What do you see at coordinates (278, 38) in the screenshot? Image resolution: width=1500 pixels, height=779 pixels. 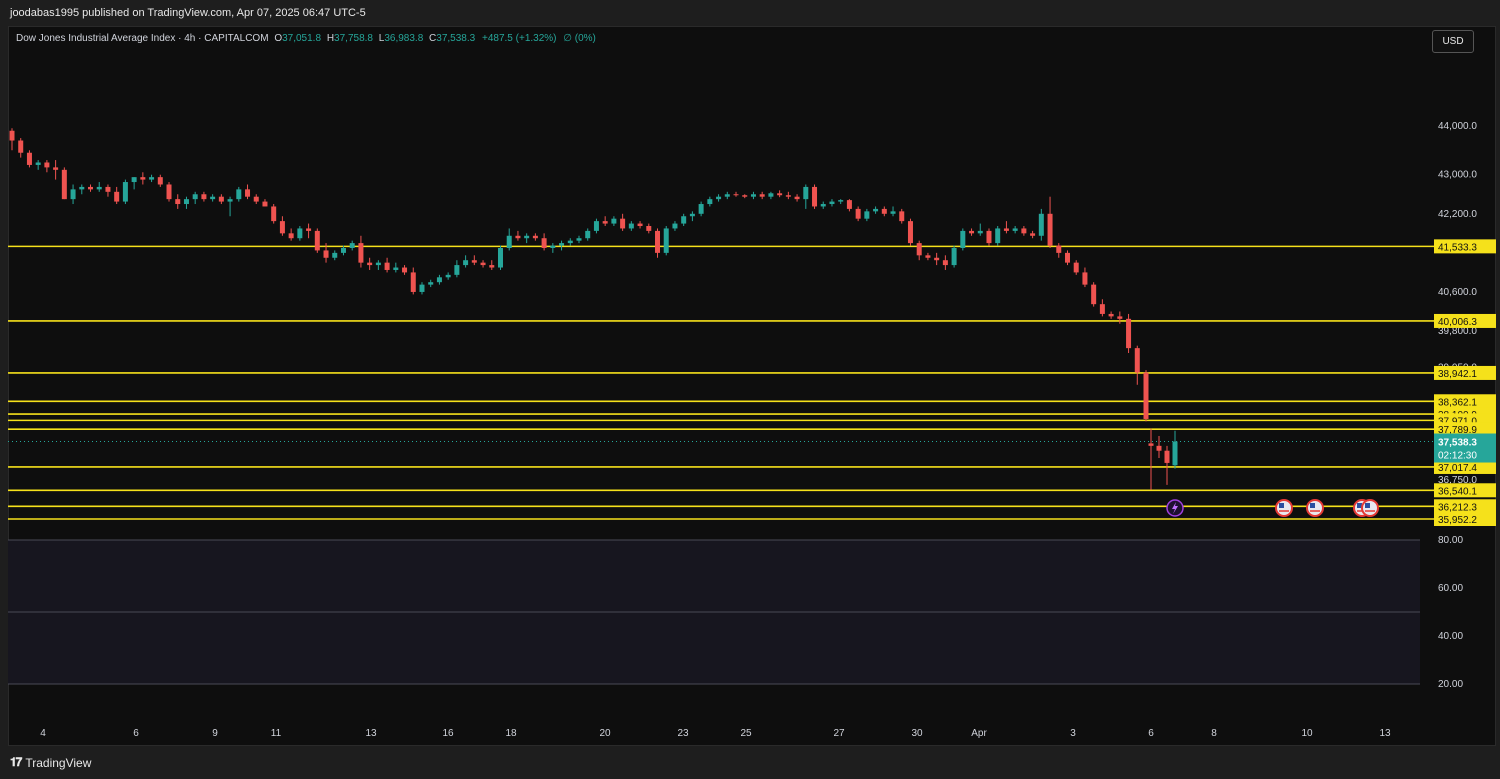 I see `open-label: O` at bounding box center [278, 38].